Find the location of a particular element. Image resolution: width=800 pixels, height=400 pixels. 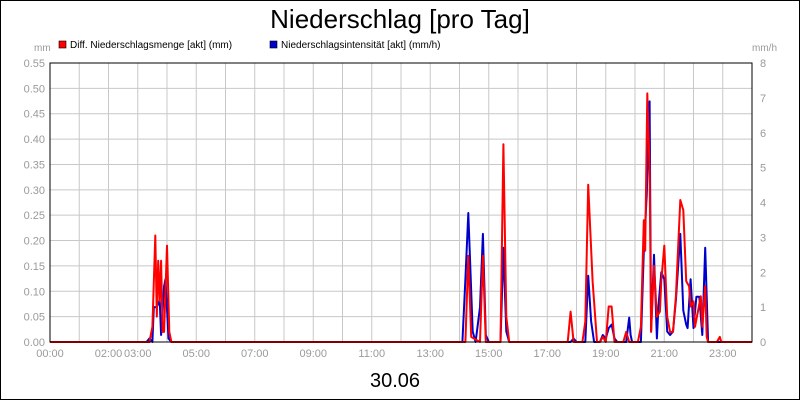

x-tick-label: 15:00 is located at coordinates (489, 354).